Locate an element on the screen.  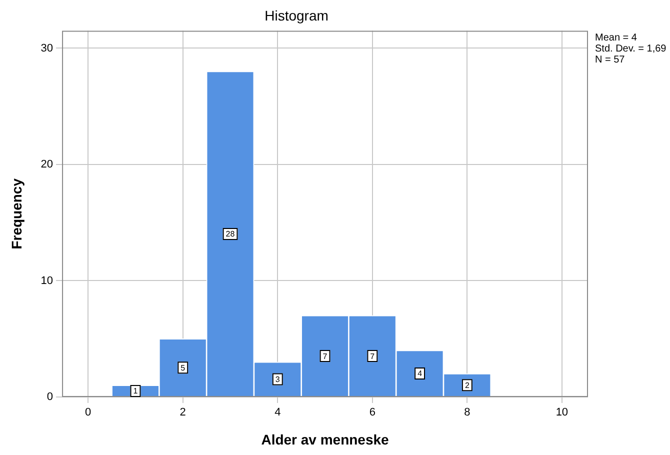
x-tick-label: 0 is located at coordinates (88, 412).